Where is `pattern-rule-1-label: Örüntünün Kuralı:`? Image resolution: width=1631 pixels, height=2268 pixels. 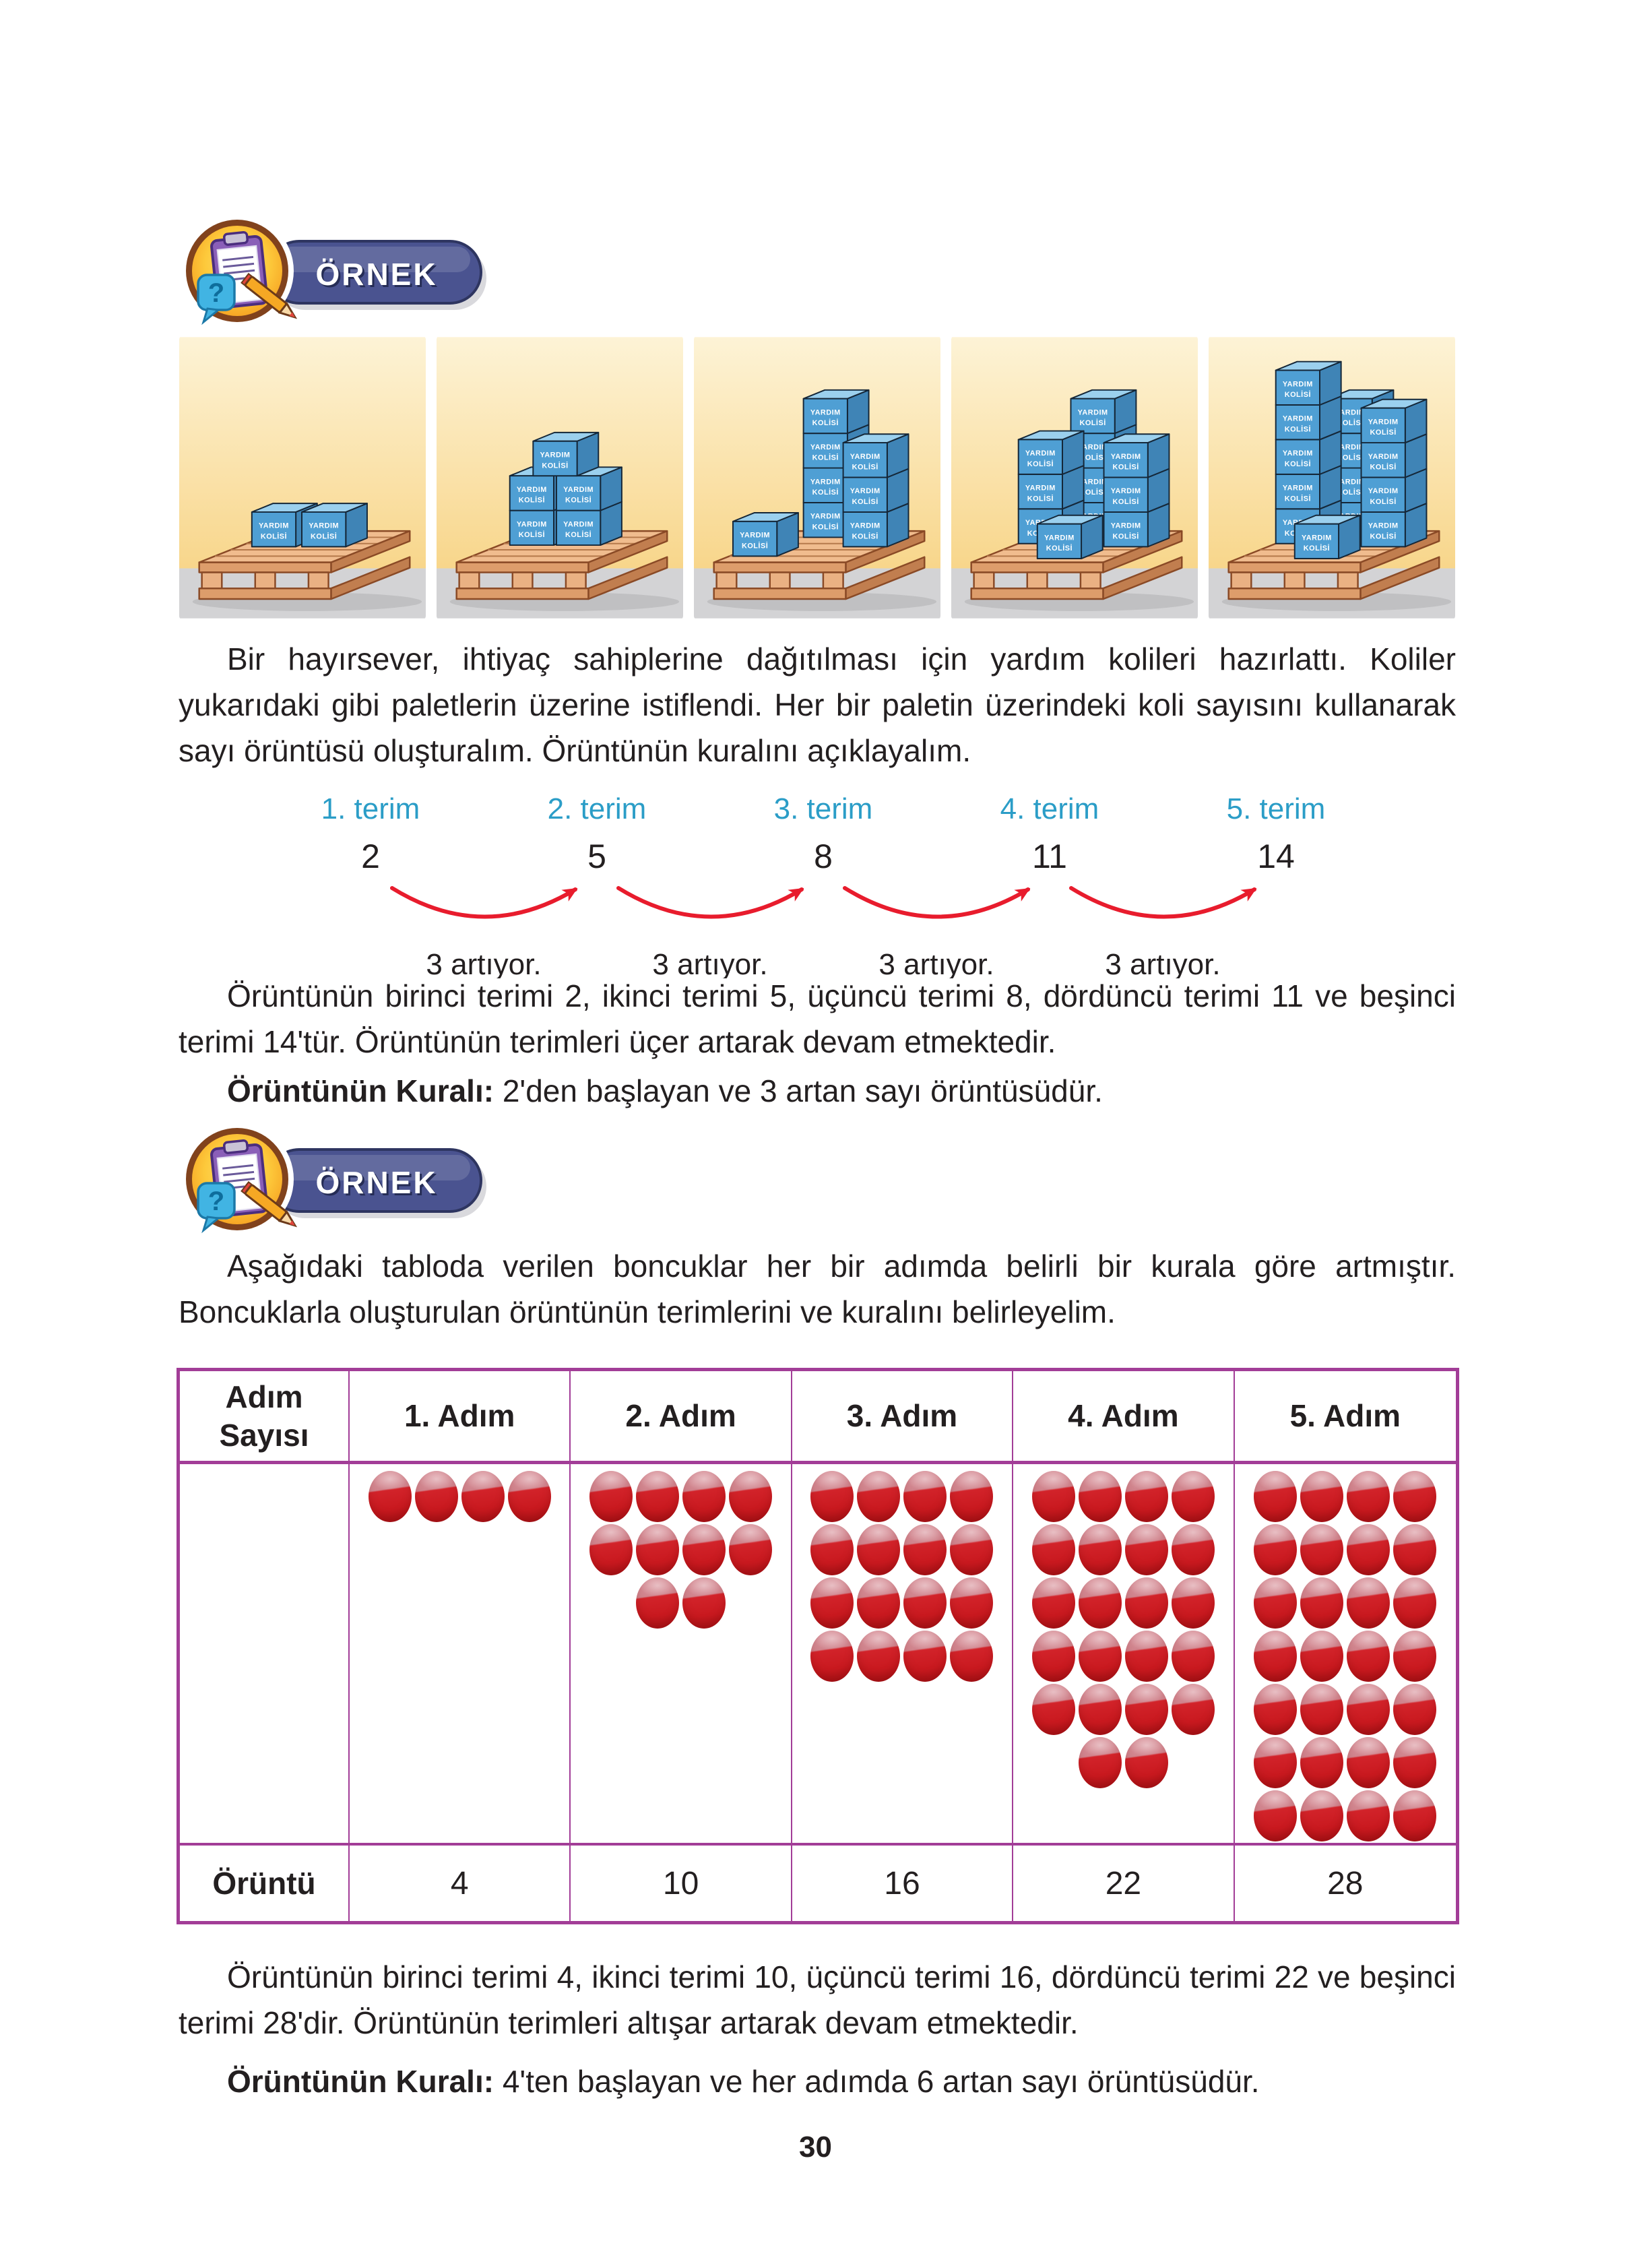 pattern-rule-1-label: Örüntünün Kuralı: is located at coordinates (361, 1090).